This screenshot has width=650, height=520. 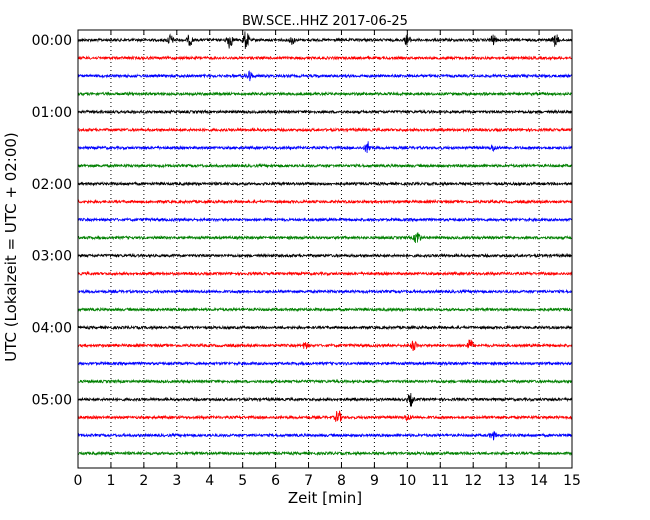 What do you see at coordinates (308, 481) in the screenshot?
I see `x-tick-label-7: 7` at bounding box center [308, 481].